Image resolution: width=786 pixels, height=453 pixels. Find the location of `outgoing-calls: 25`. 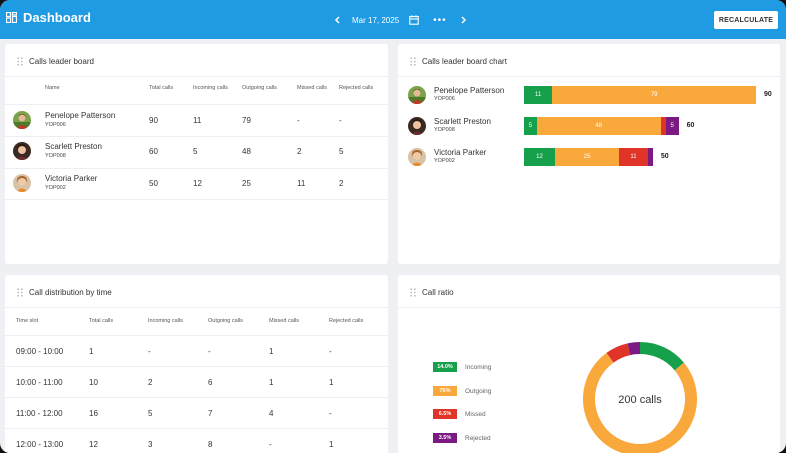

outgoing-calls: 25 is located at coordinates (246, 183).